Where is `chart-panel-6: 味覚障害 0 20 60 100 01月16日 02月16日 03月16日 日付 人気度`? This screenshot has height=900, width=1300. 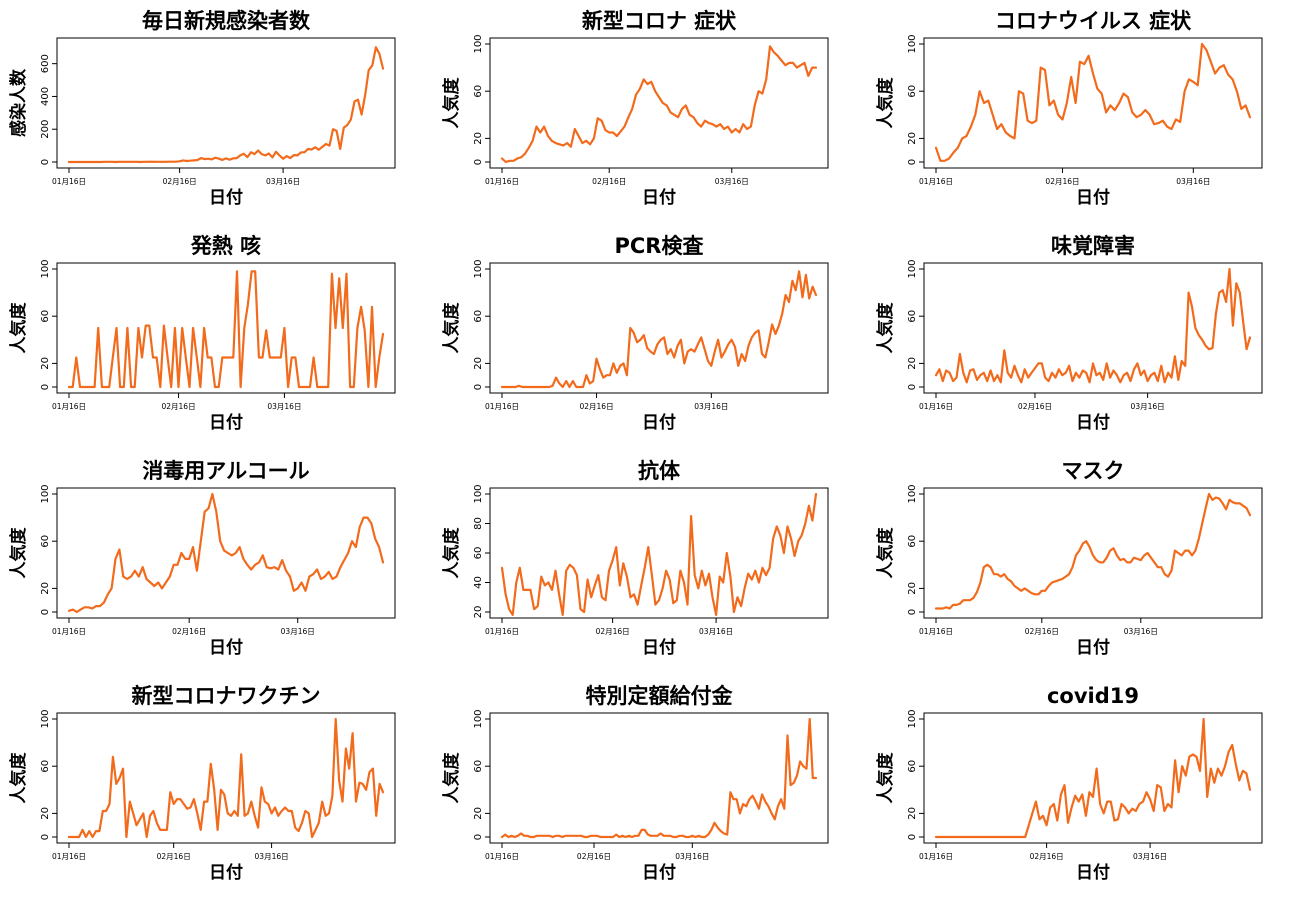
chart-panel-6: 味覚障害 0 20 60 100 01月16日 02月16日 03月16日 日付 人気度 is located at coordinates (1083, 337).